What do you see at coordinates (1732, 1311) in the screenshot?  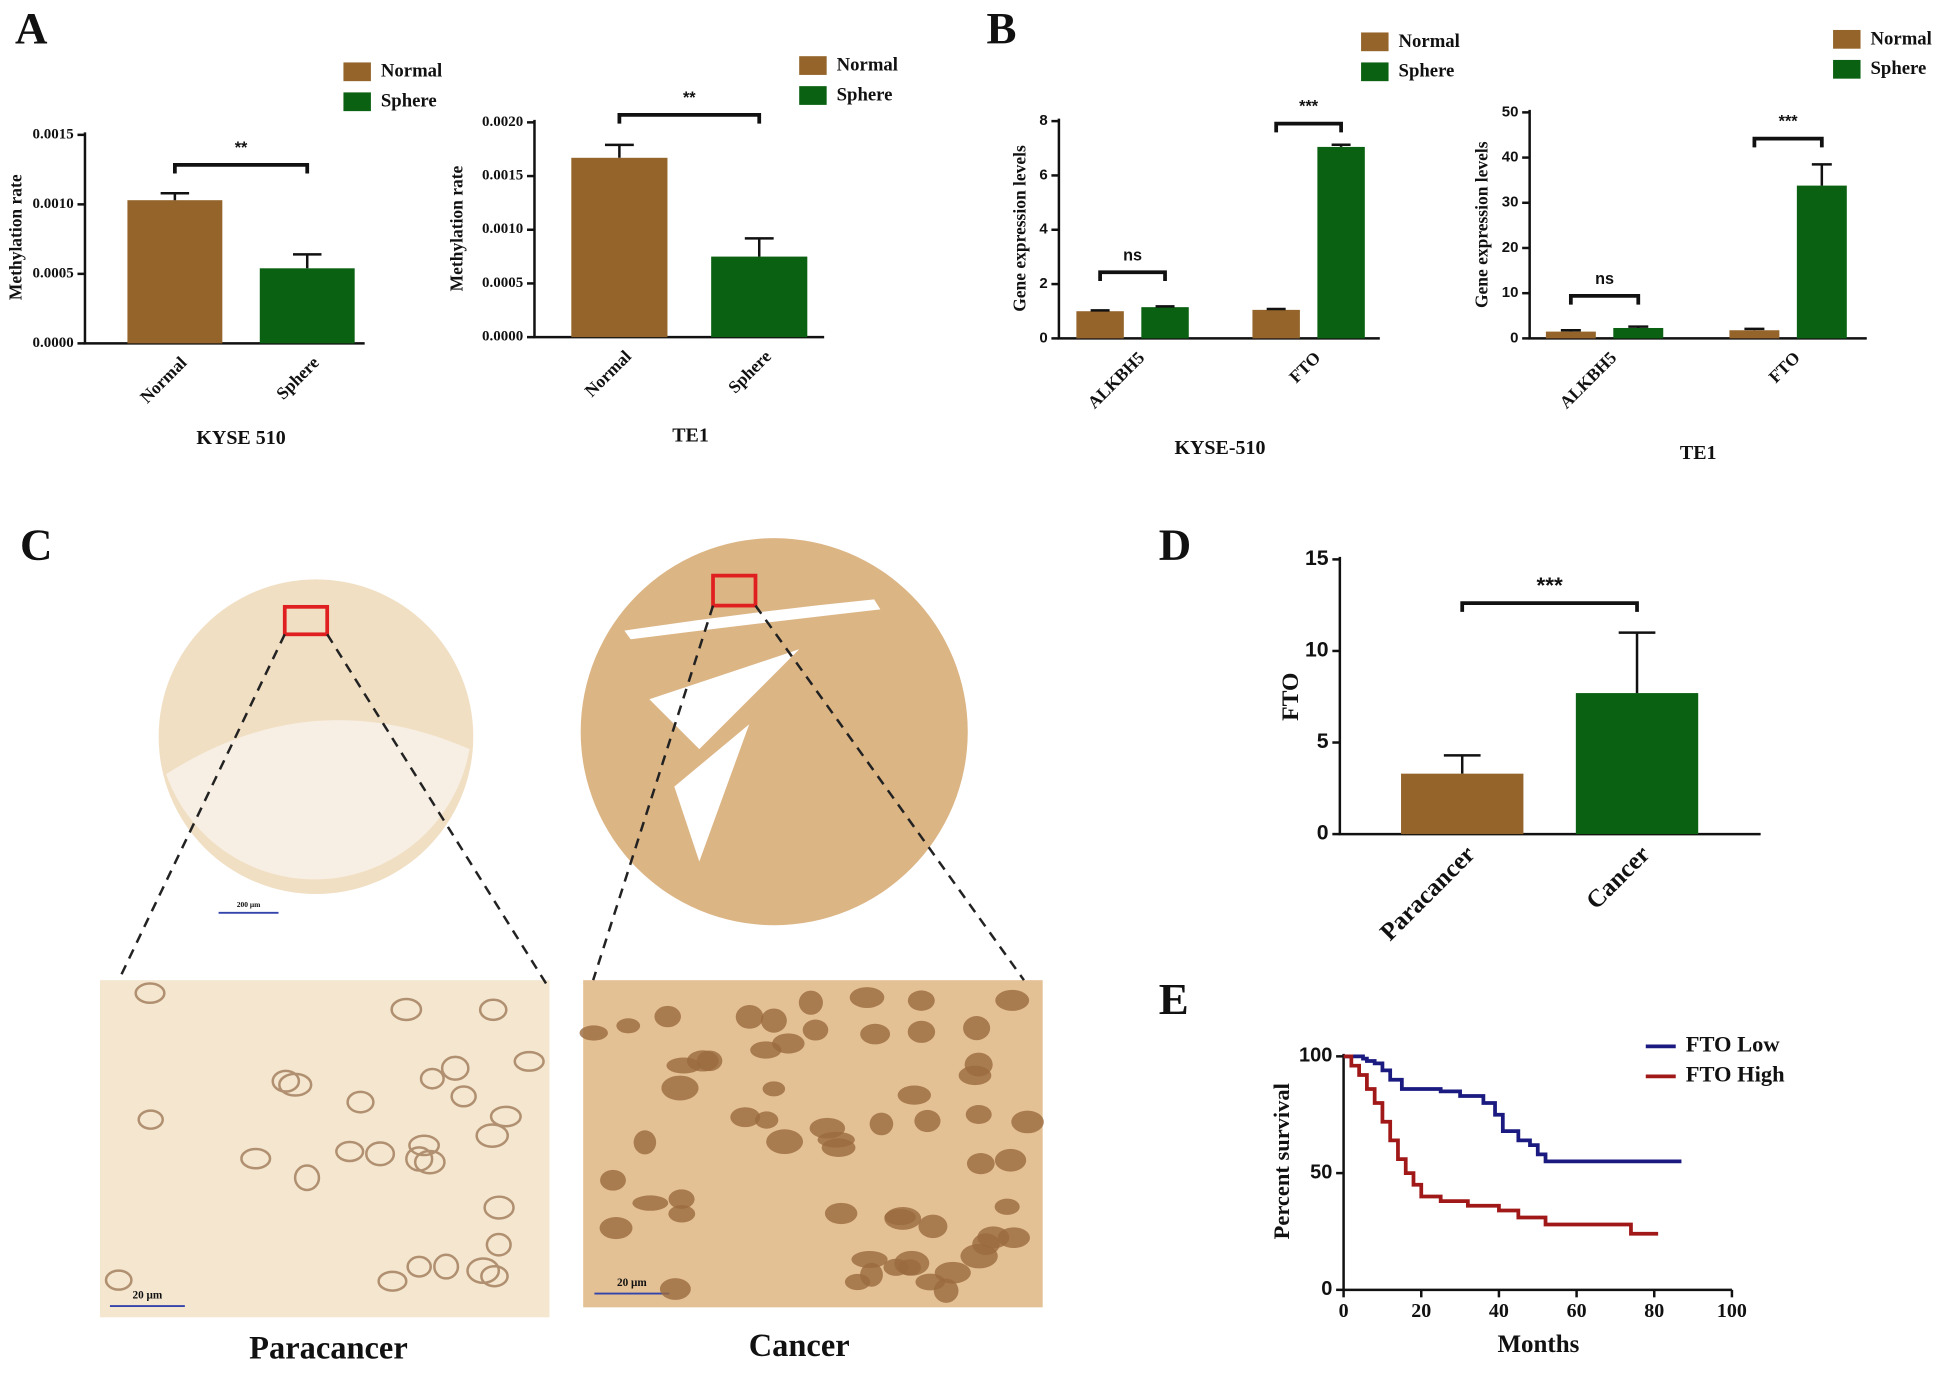 I see `x-tick-label: 100` at bounding box center [1732, 1311].